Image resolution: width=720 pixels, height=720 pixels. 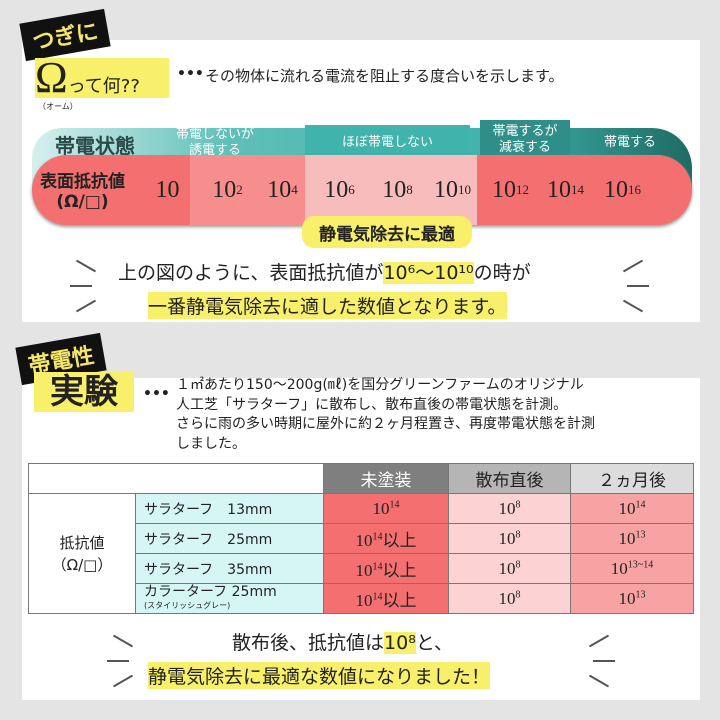 What do you see at coordinates (103, 86) in the screenshot?
I see `omega-suffix: って何??` at bounding box center [103, 86].